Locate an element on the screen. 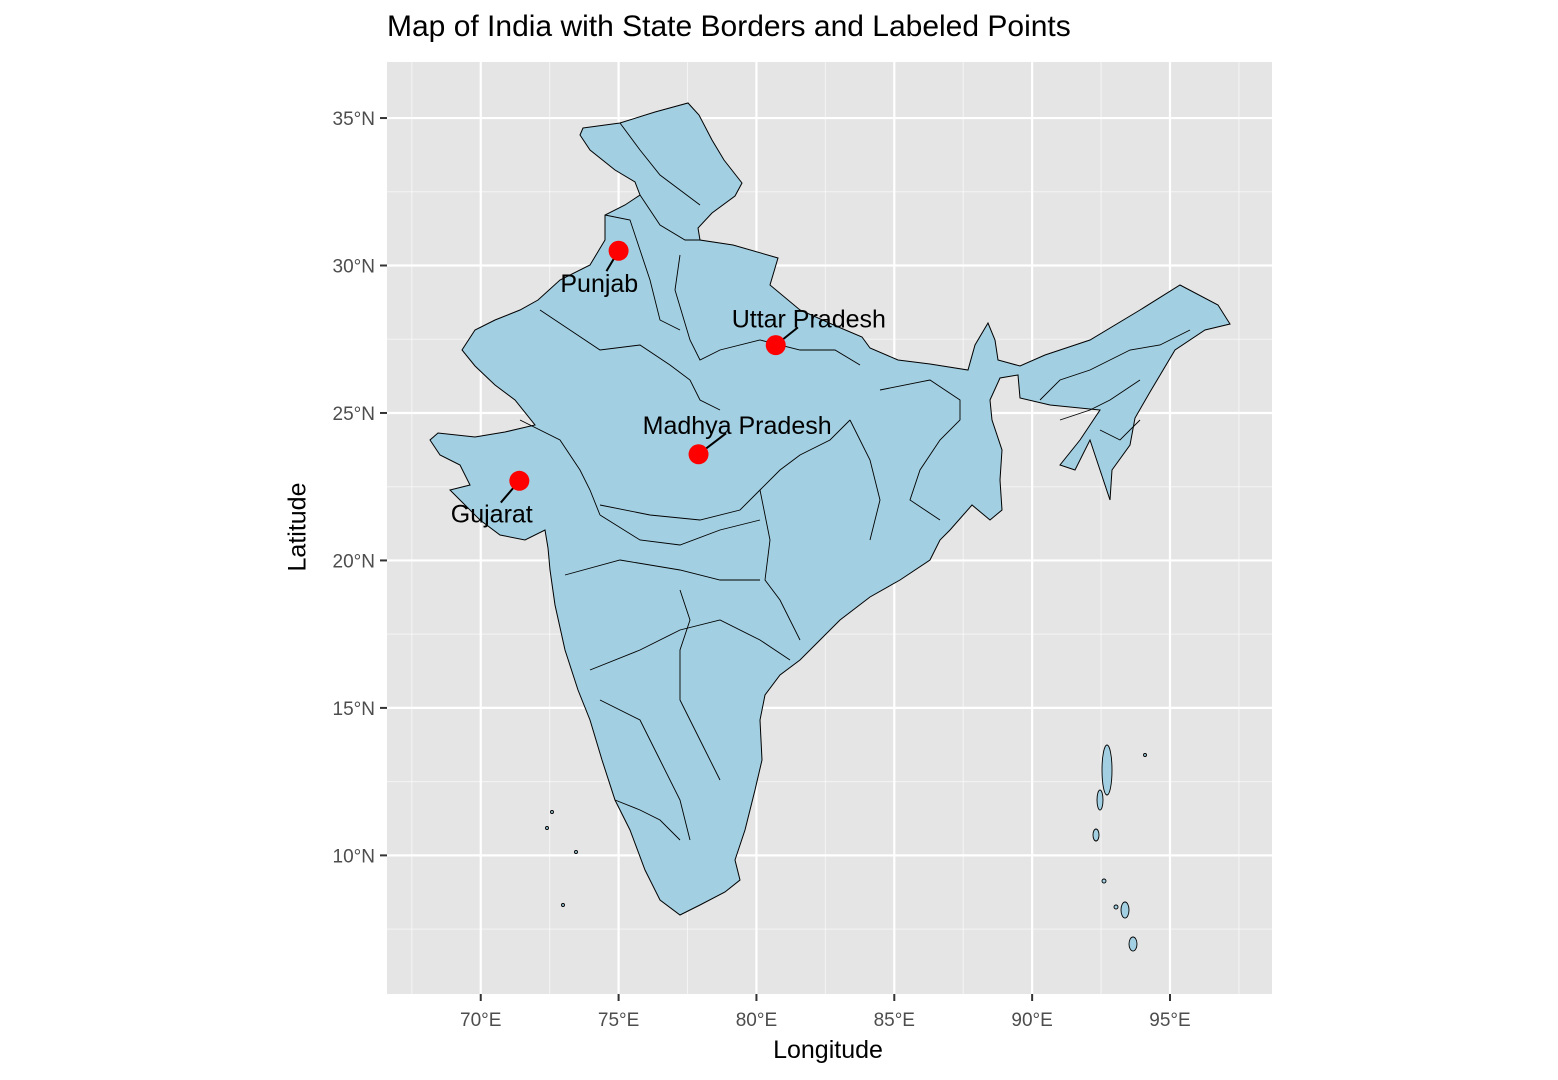  point-label: Punjab is located at coordinates (599, 284).